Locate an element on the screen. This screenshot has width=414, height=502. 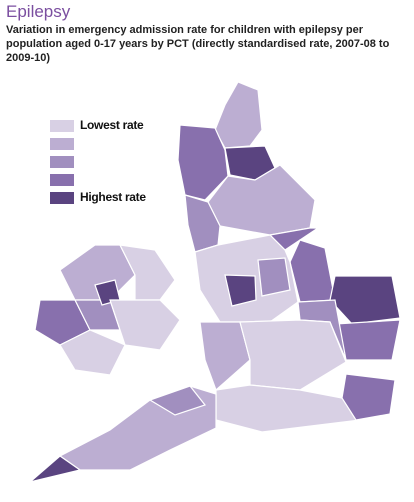
title: Epilepsy is located at coordinates (38, 11).